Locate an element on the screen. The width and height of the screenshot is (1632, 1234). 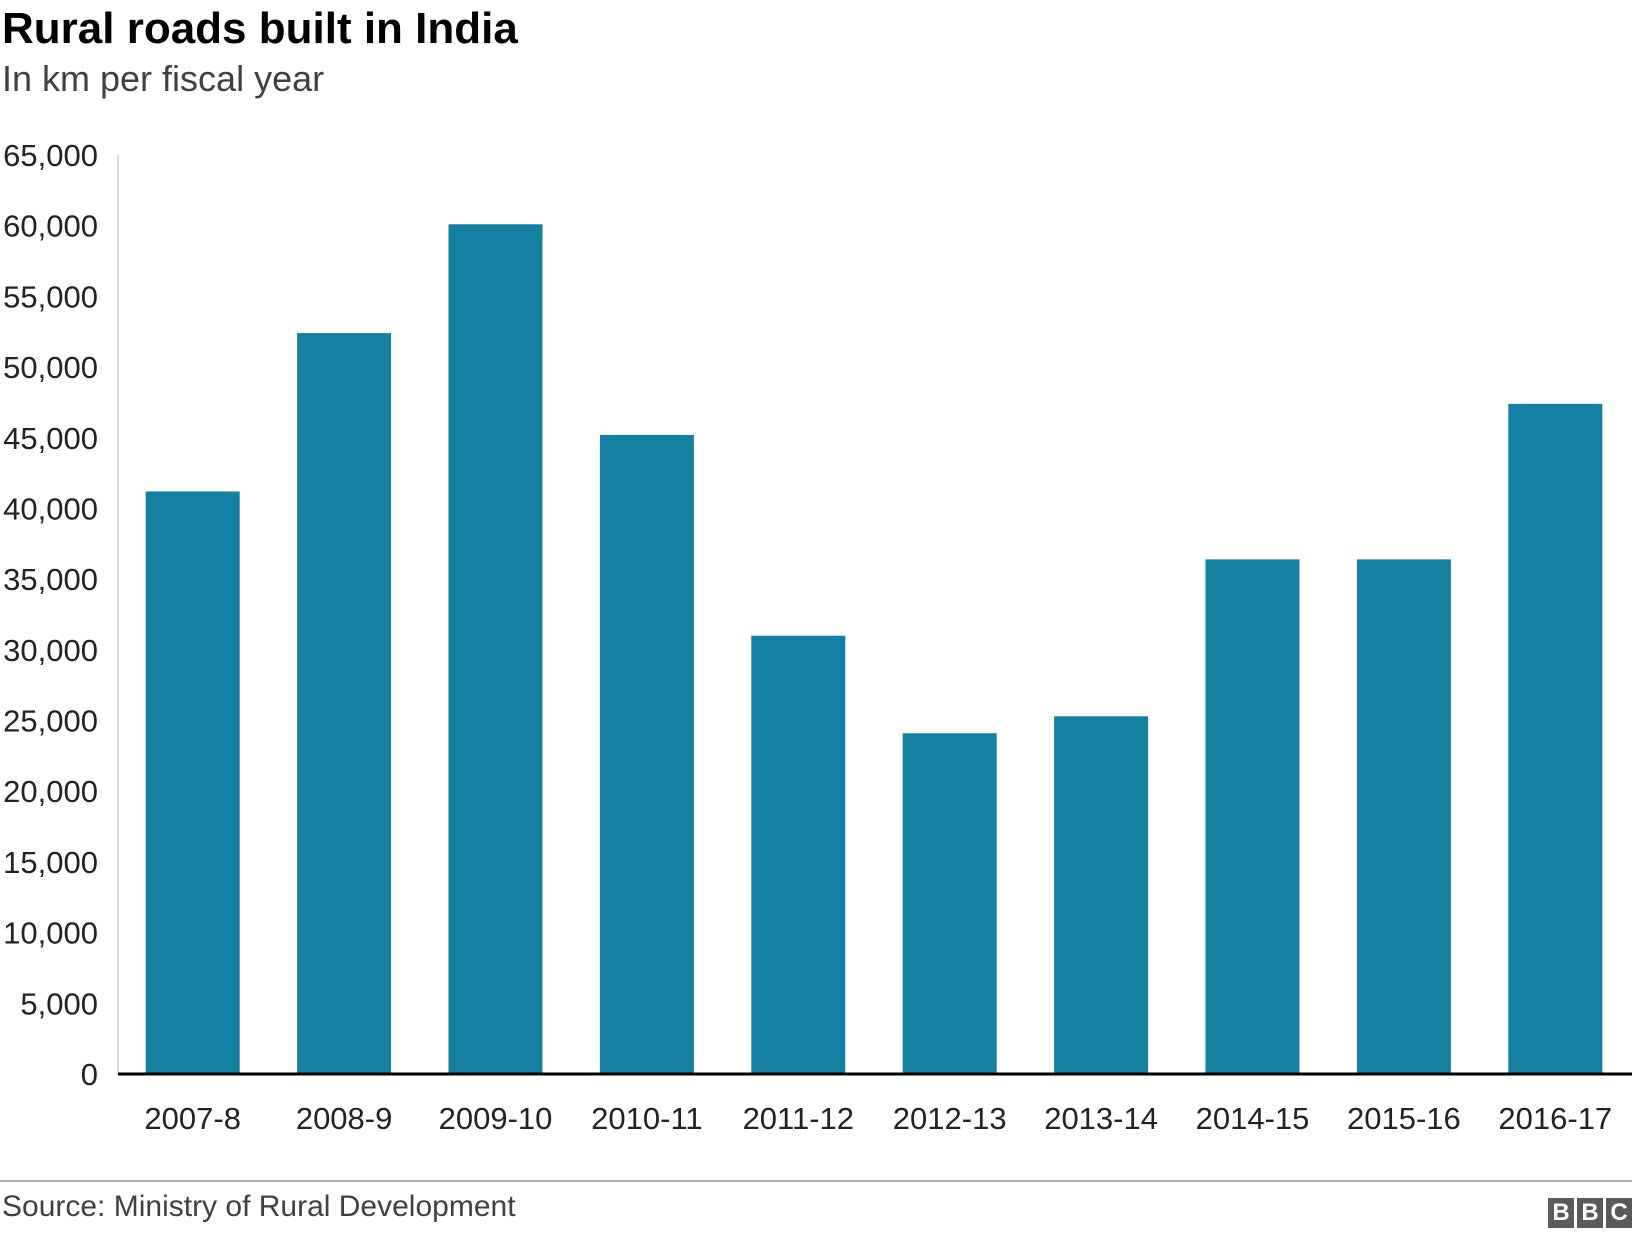
x-tick-label: 2010-11 is located at coordinates (646, 1118).